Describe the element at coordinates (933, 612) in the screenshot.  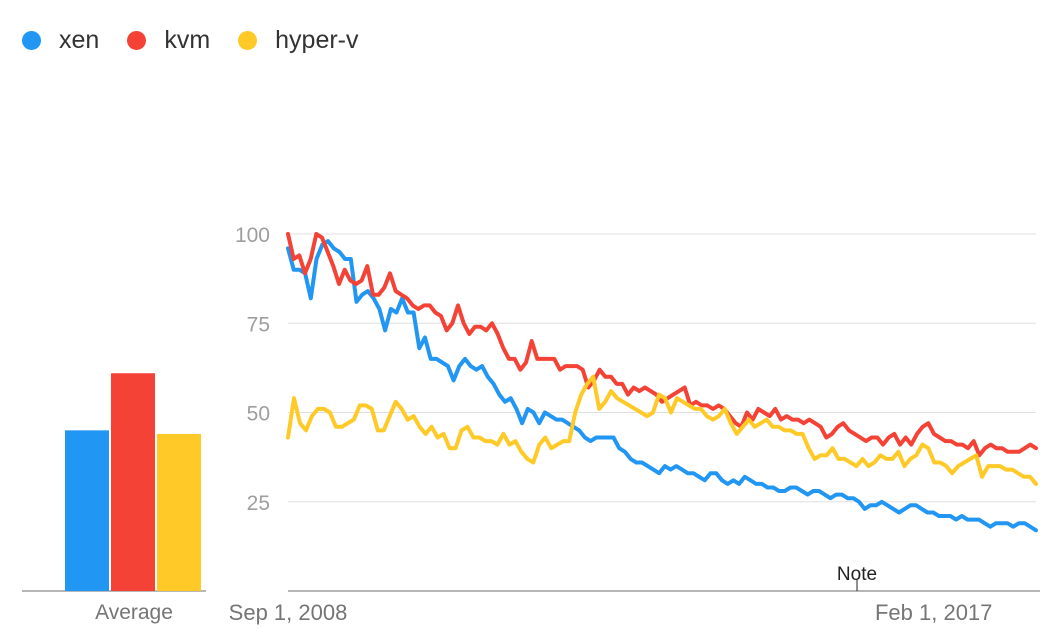
I see `x-tick-label-1: Feb 1, 2017` at that location.